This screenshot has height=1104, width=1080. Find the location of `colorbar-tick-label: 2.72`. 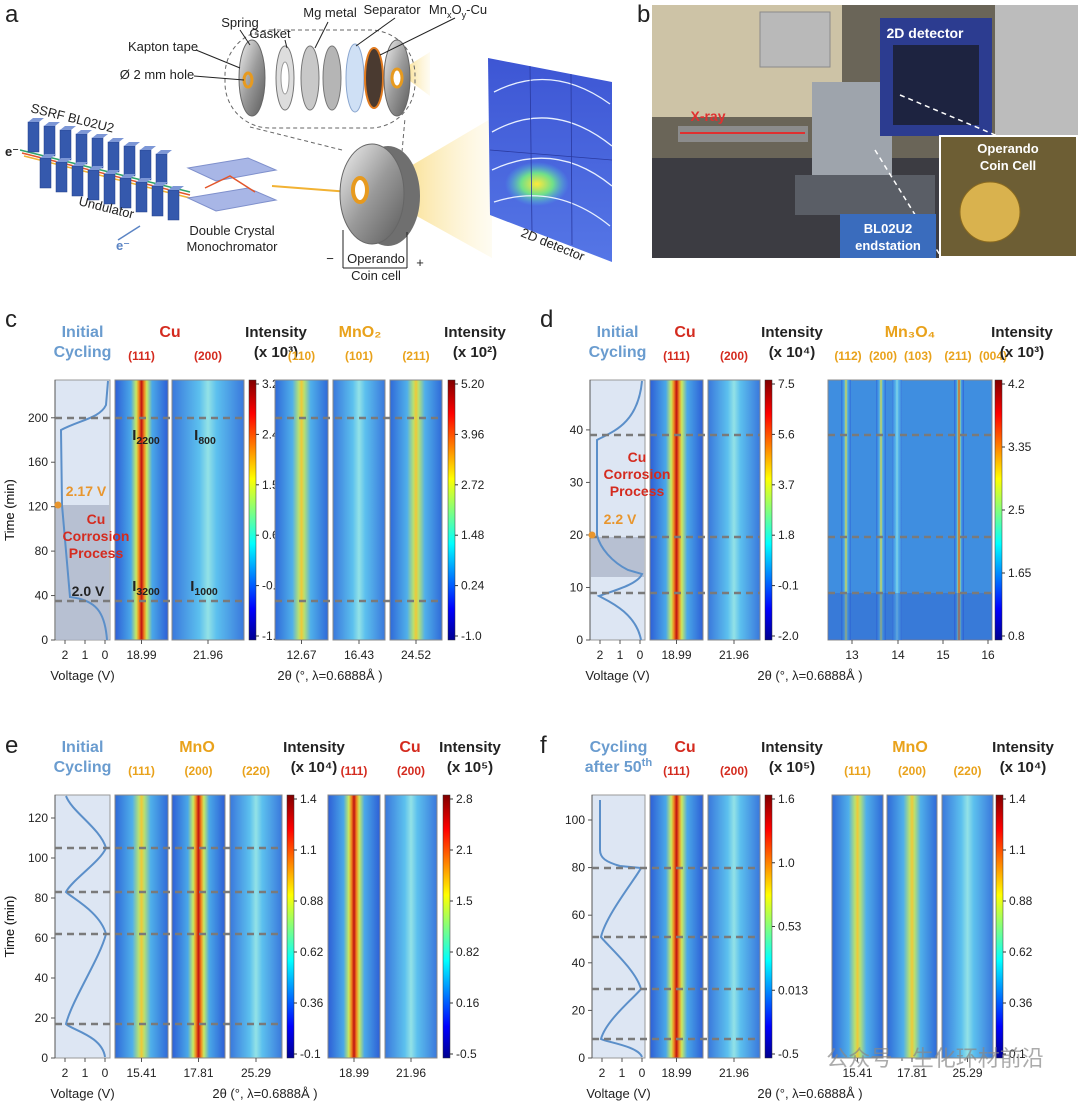

colorbar-tick-label: 2.72 is located at coordinates (473, 485).